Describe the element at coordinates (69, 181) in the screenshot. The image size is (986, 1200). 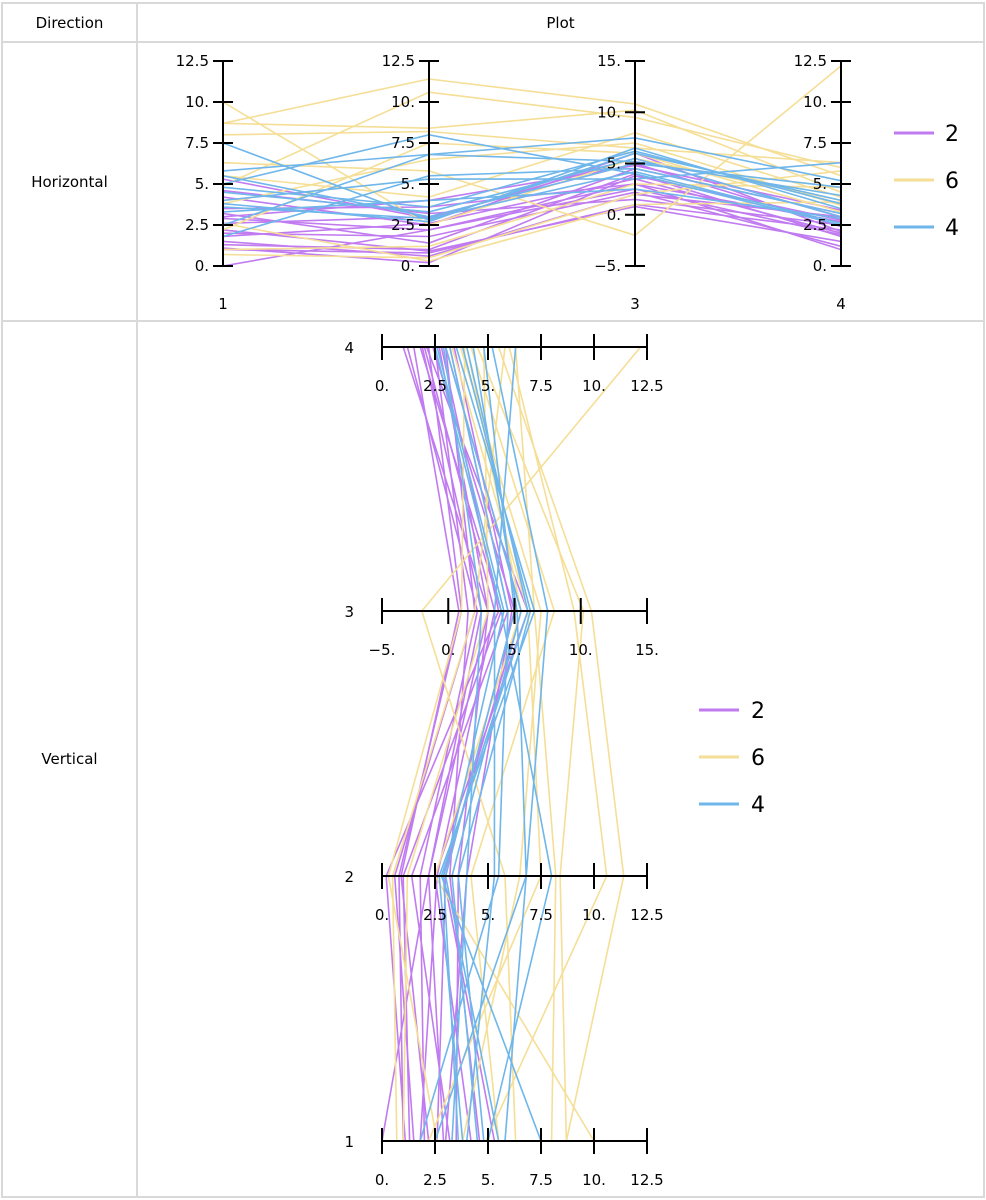
I see `row-label-horizontal: Horizontal` at that location.